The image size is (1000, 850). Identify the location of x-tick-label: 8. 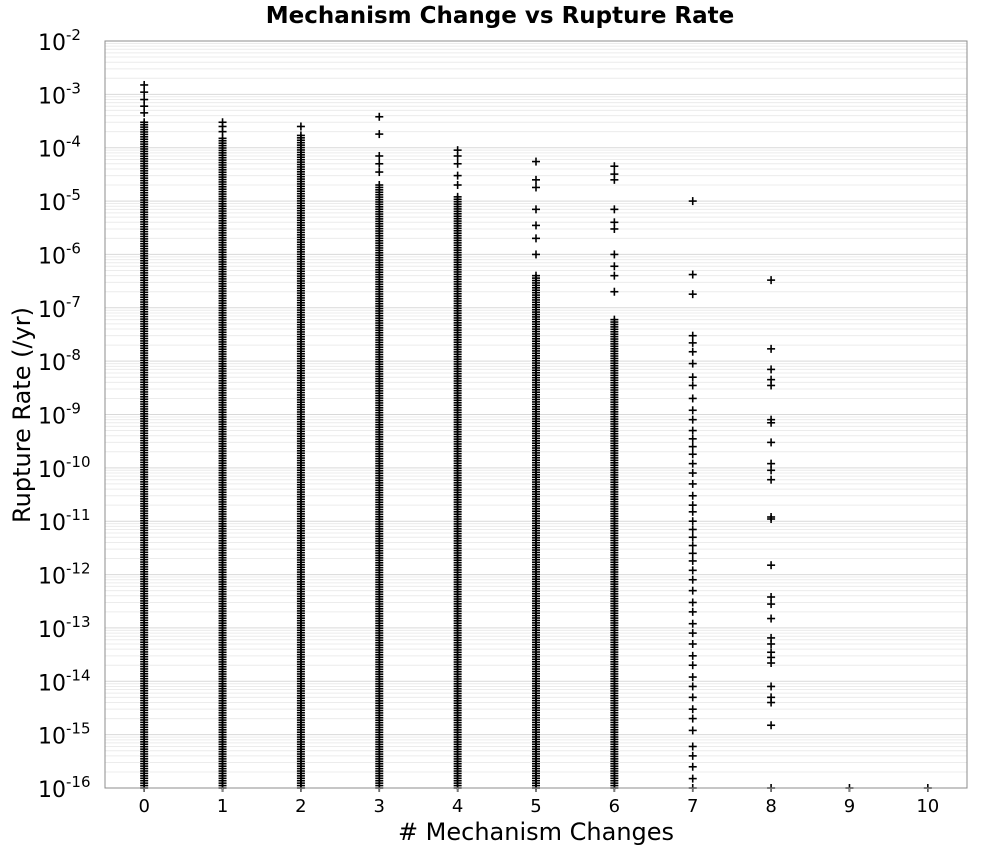
(770, 806).